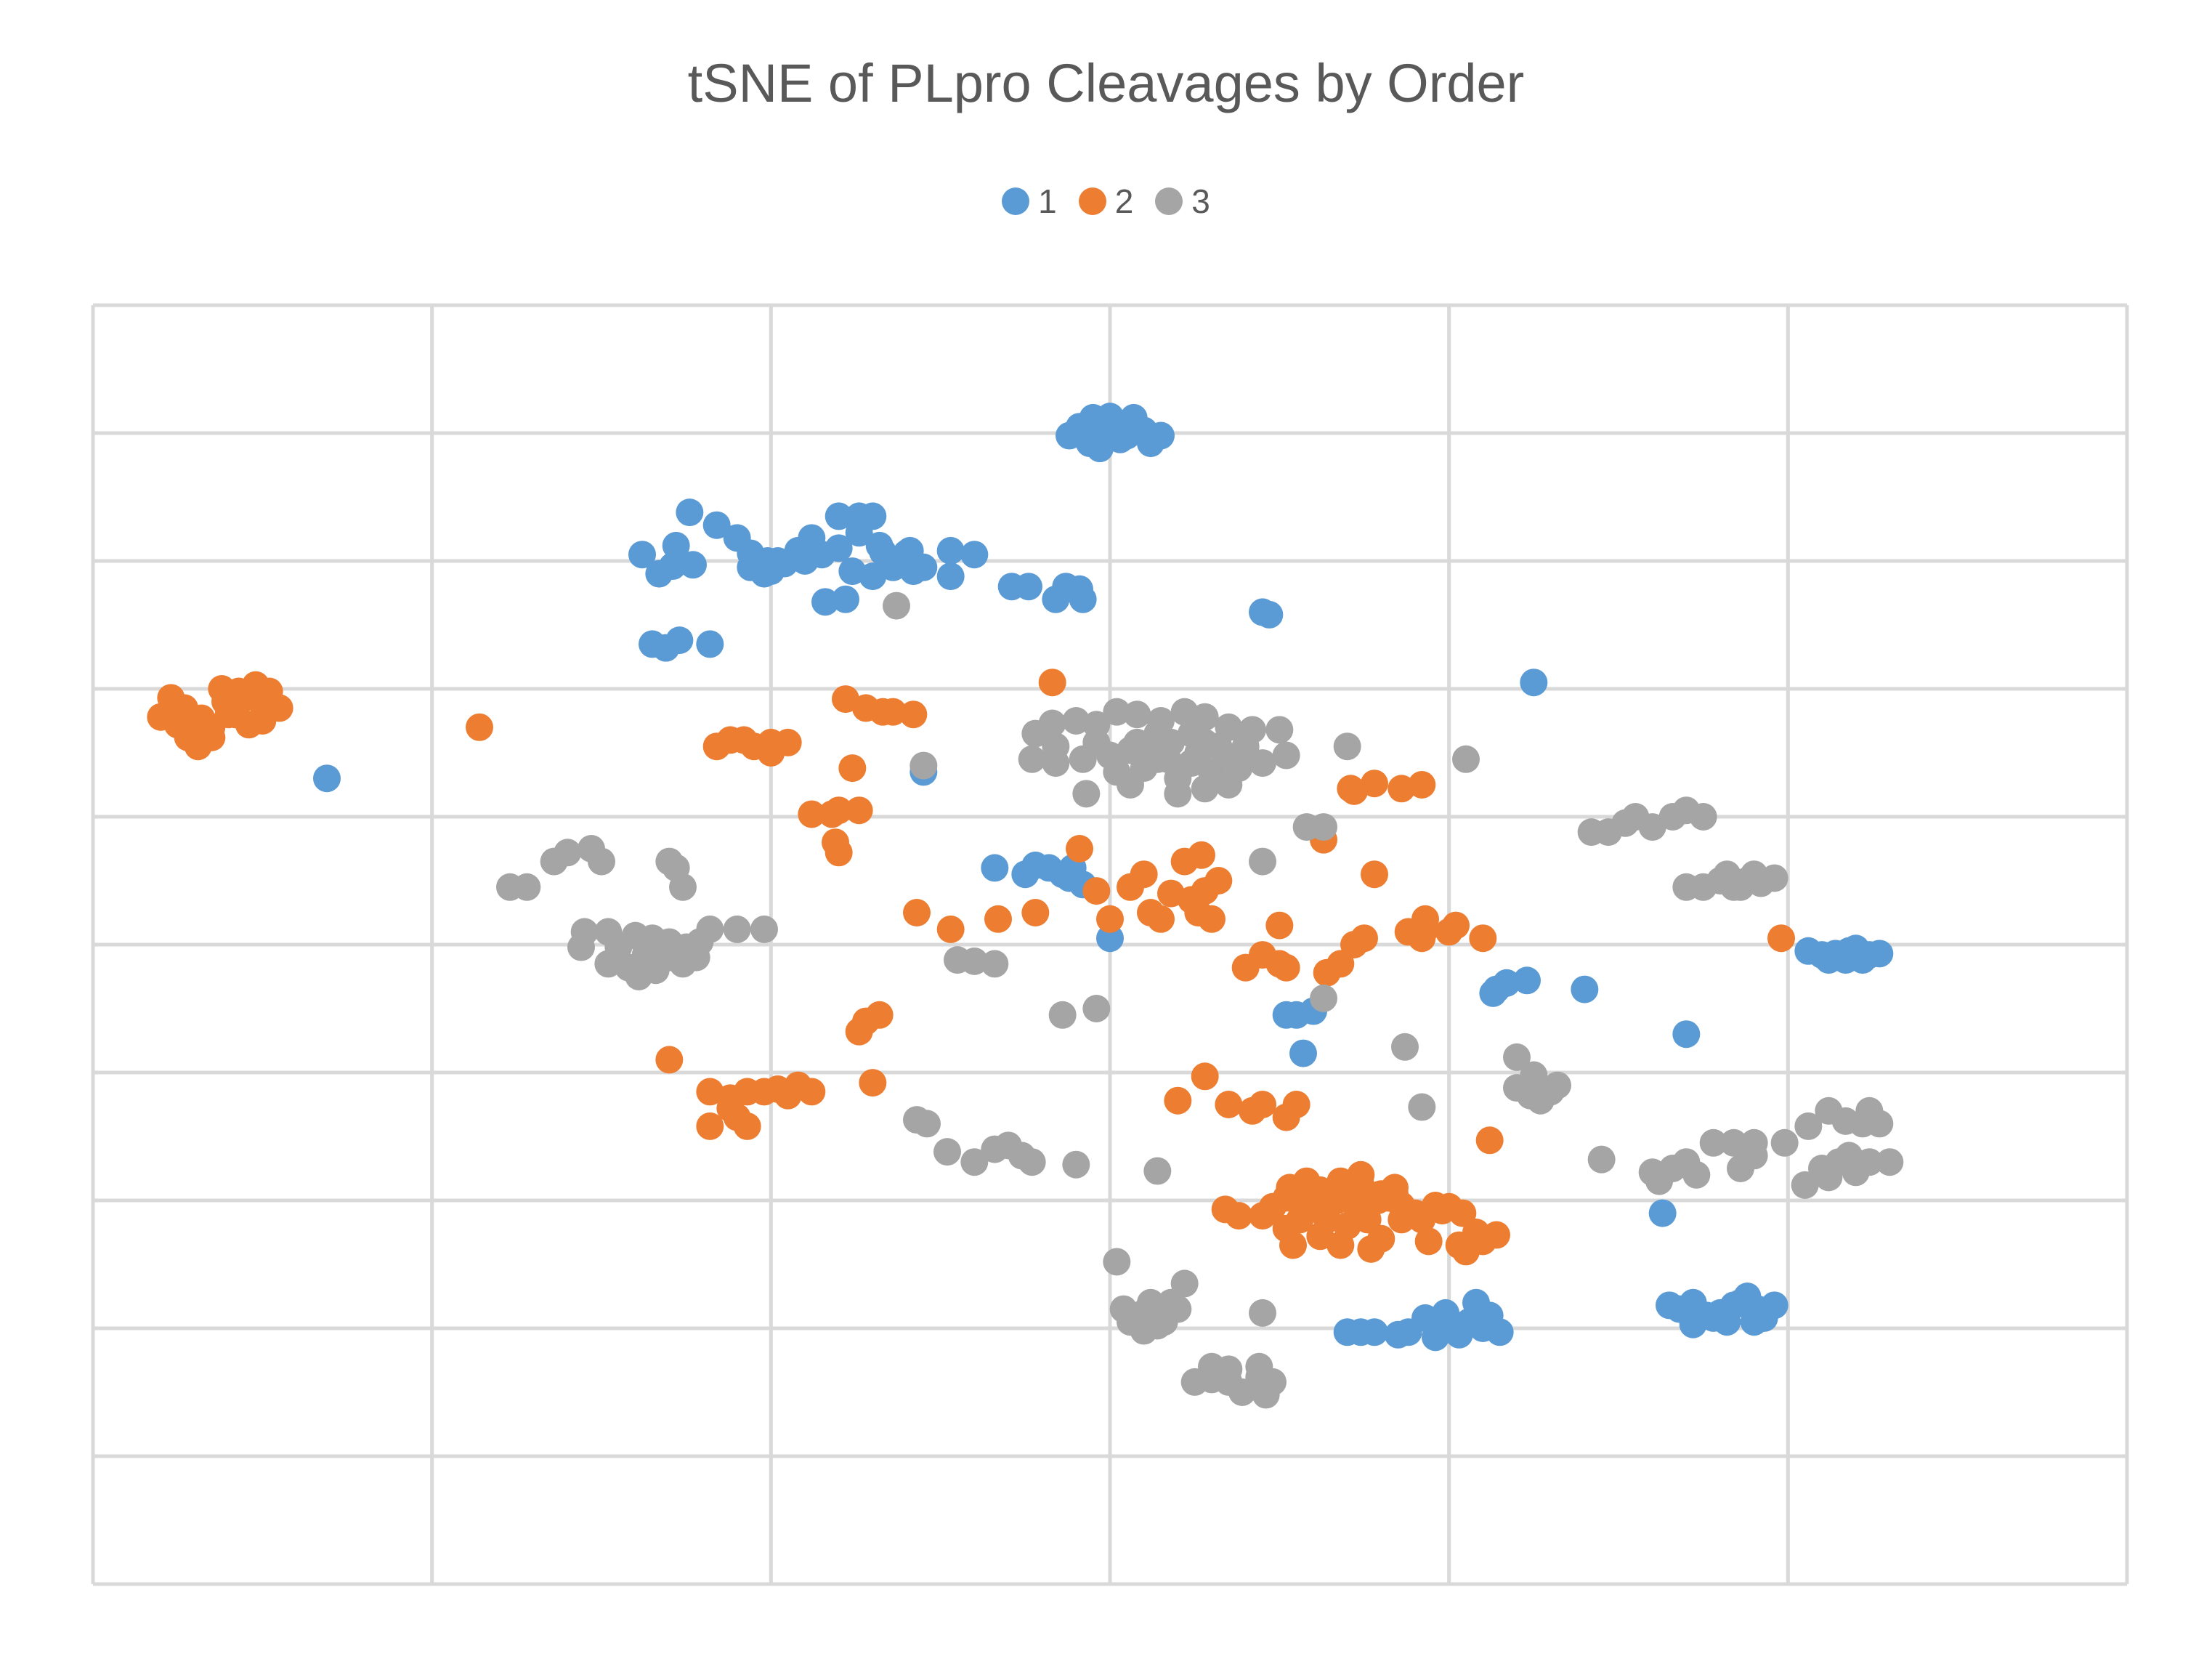  I want to click on chart-title: tSNE of PLpro Cleavages by Order, so click(1106, 83).